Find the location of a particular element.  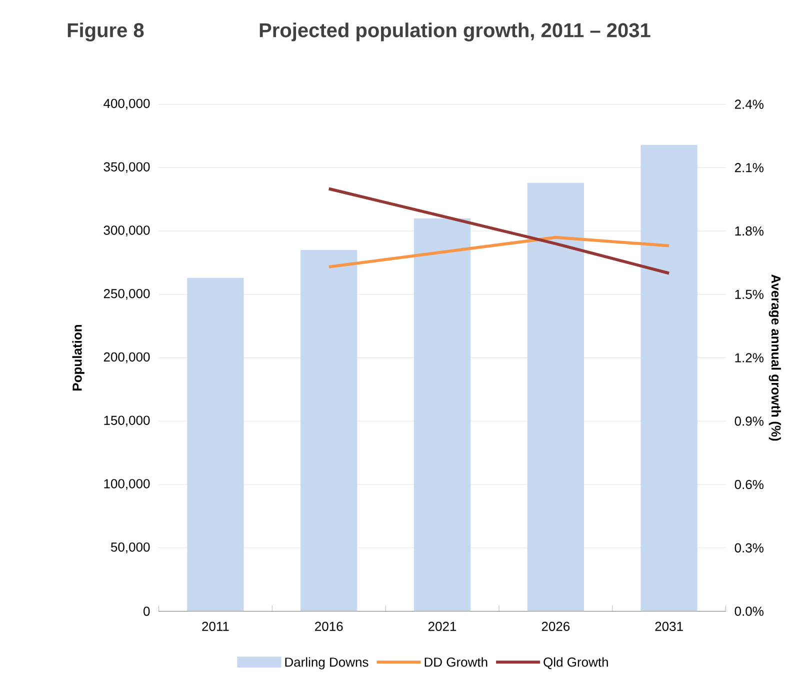

y-tick-label: 100,000 is located at coordinates (127, 484).